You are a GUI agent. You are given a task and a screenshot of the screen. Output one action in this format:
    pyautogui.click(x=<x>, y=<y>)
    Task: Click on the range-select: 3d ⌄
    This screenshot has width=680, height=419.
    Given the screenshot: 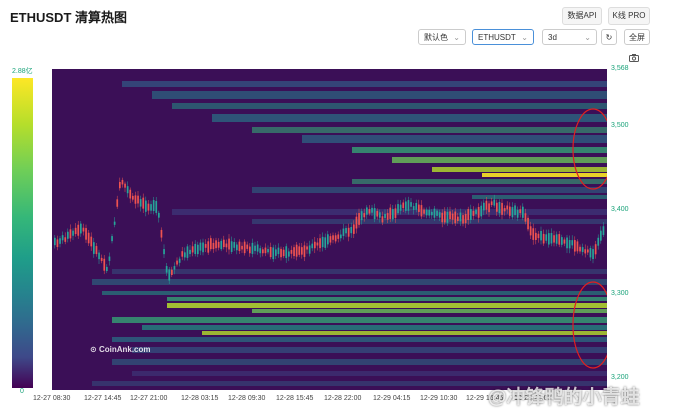 What is the action you would take?
    pyautogui.click(x=569, y=37)
    